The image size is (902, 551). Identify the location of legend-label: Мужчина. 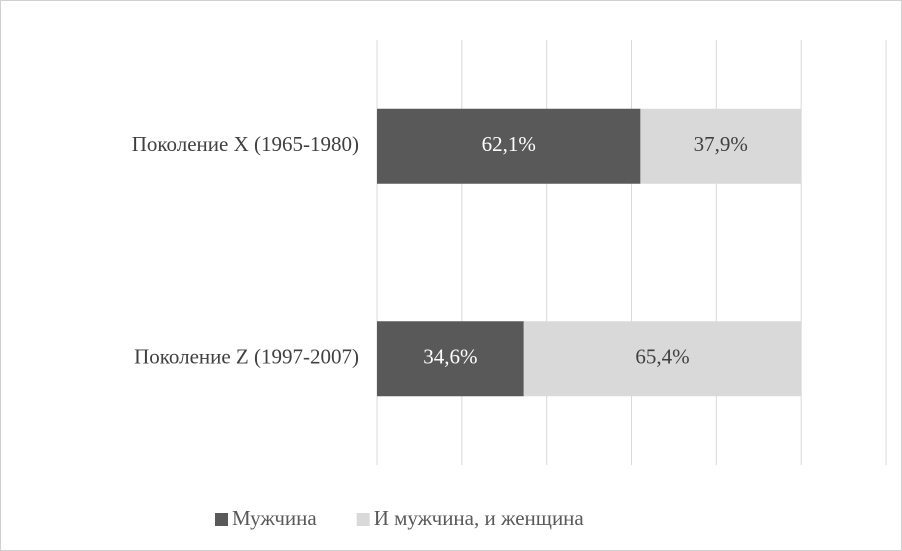
(274, 518).